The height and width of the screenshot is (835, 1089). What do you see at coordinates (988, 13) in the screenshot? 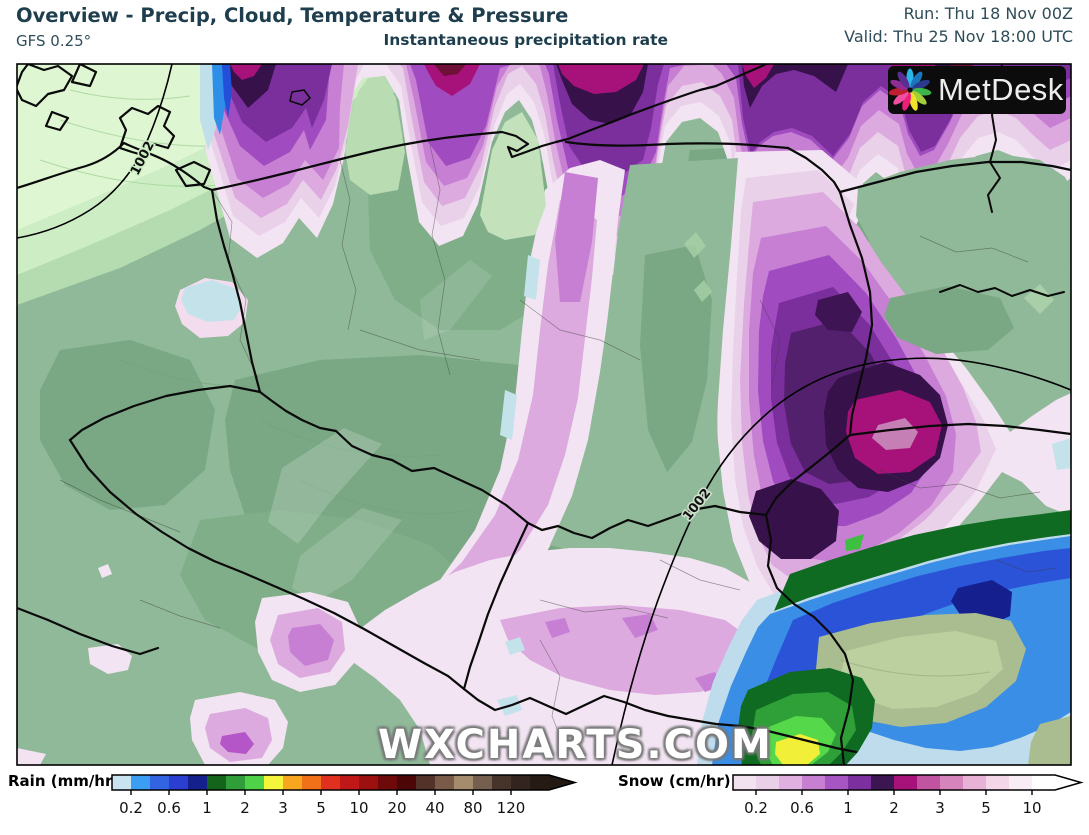
I see `run-time-label: Run: Thu 18 Nov 00Z` at bounding box center [988, 13].